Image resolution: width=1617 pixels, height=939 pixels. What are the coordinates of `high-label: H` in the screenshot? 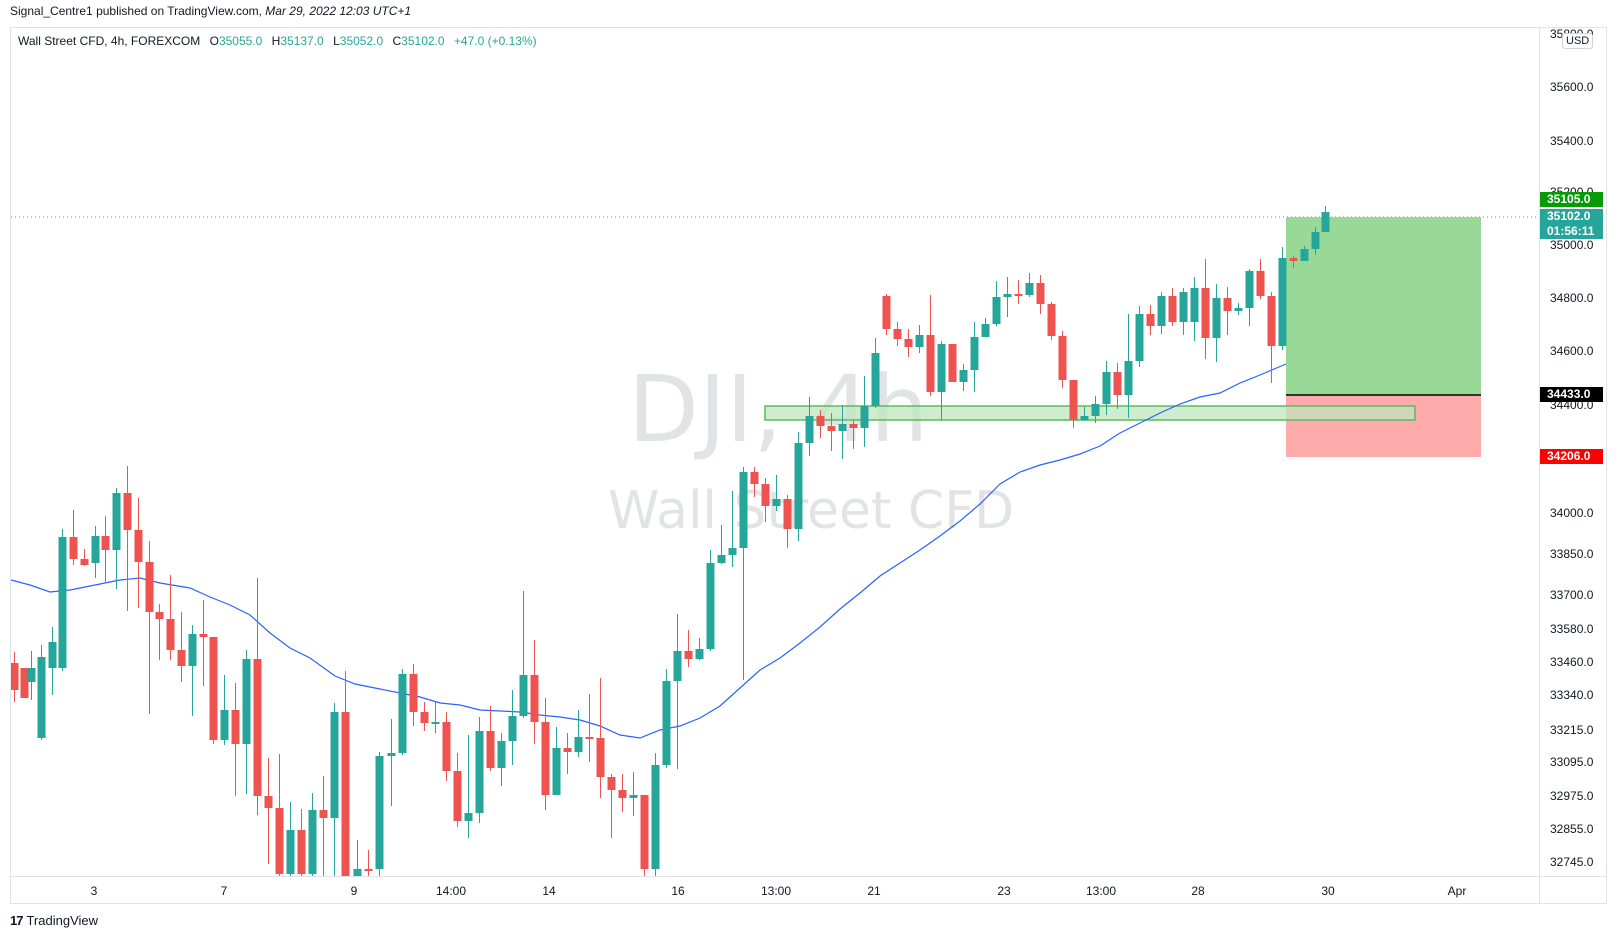 It's located at (276, 41).